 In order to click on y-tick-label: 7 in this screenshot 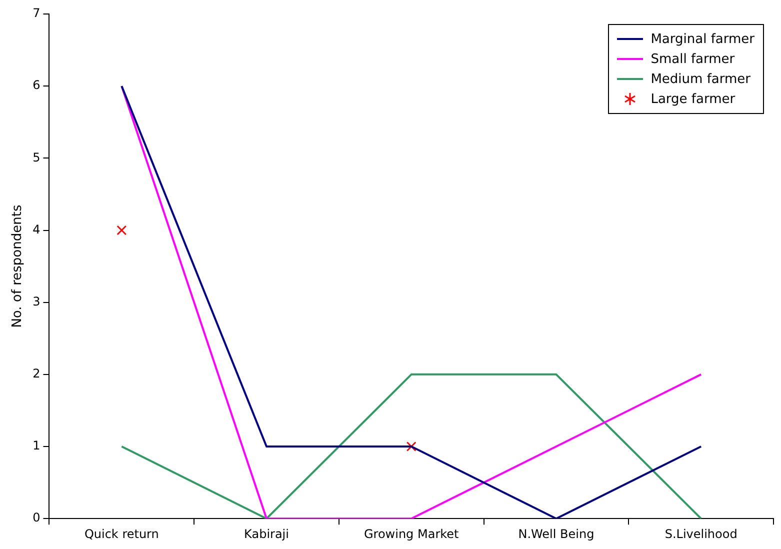, I will do `click(36, 13)`.